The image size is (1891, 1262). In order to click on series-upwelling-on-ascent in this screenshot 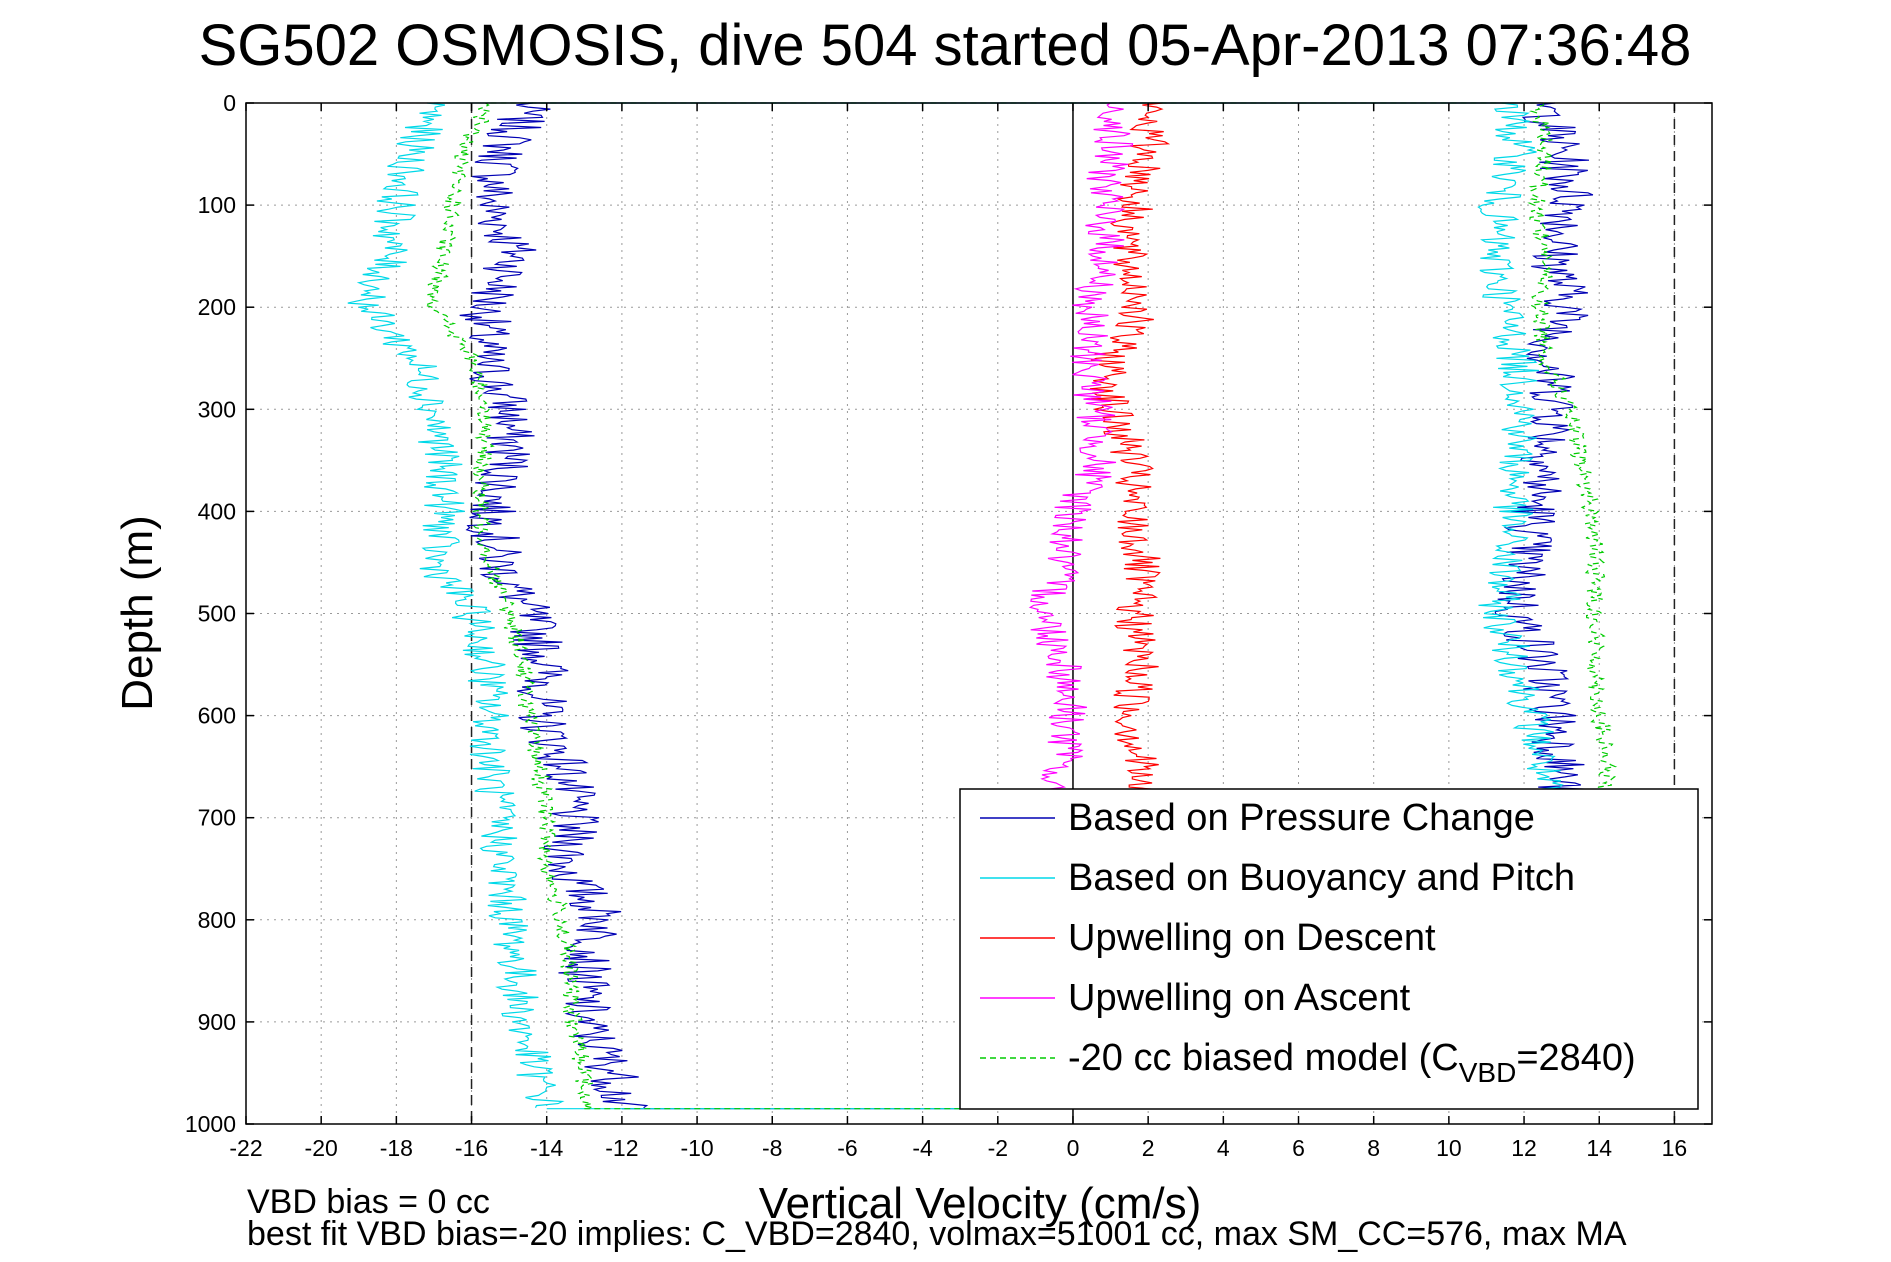, I will do `click(1079, 450)`.